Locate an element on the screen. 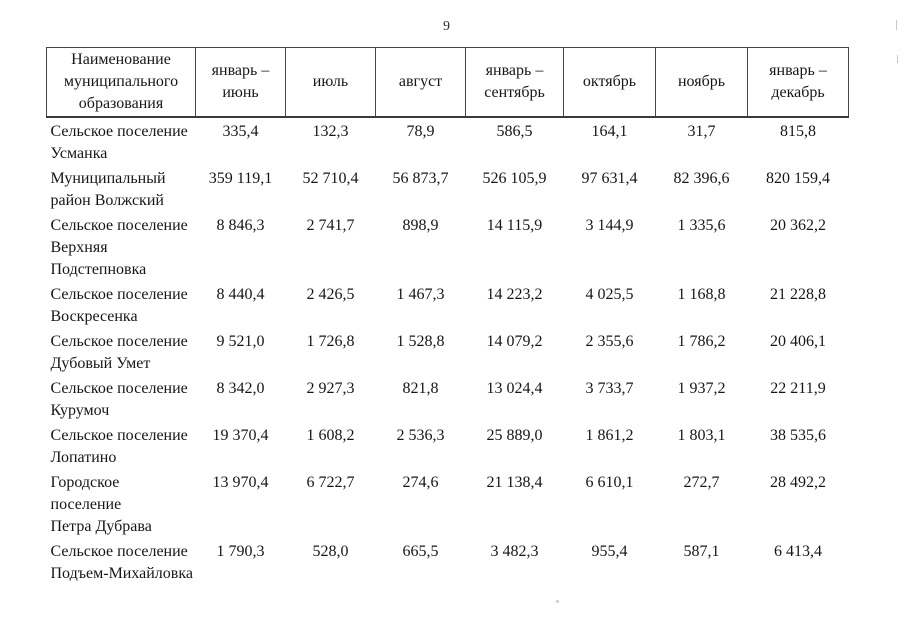 The height and width of the screenshot is (640, 905). value-cell: 2 741,7 is located at coordinates (330, 225).